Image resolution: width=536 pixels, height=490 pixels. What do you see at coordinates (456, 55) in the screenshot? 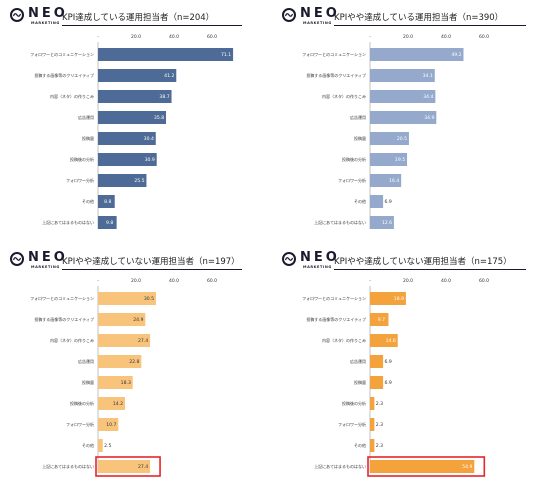
I see `data-label: 49.2` at bounding box center [456, 55].